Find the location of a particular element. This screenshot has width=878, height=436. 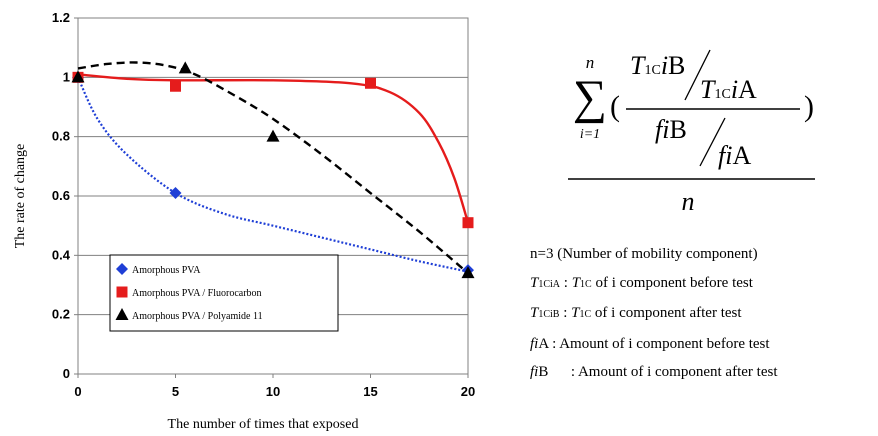

x-tick-label: 20 is located at coordinates (468, 391).